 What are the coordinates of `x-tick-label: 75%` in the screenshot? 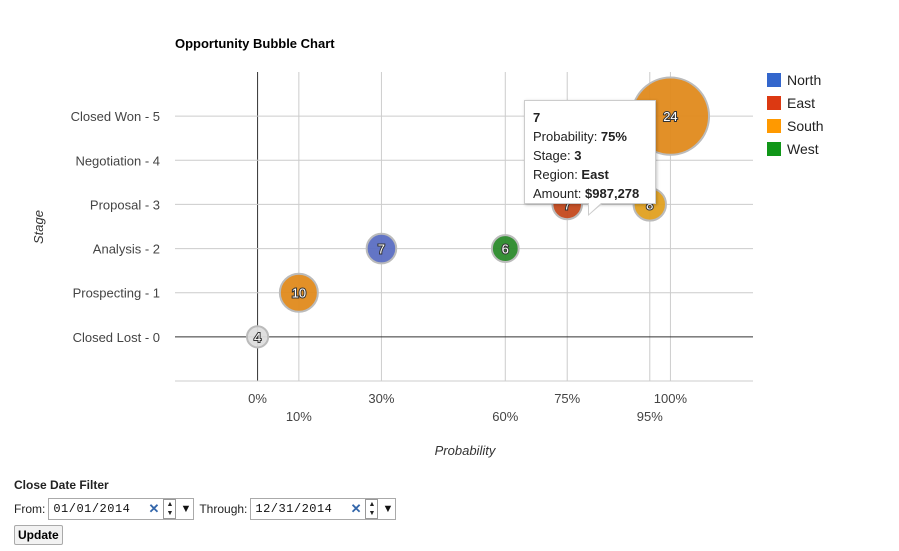 It's located at (567, 398).